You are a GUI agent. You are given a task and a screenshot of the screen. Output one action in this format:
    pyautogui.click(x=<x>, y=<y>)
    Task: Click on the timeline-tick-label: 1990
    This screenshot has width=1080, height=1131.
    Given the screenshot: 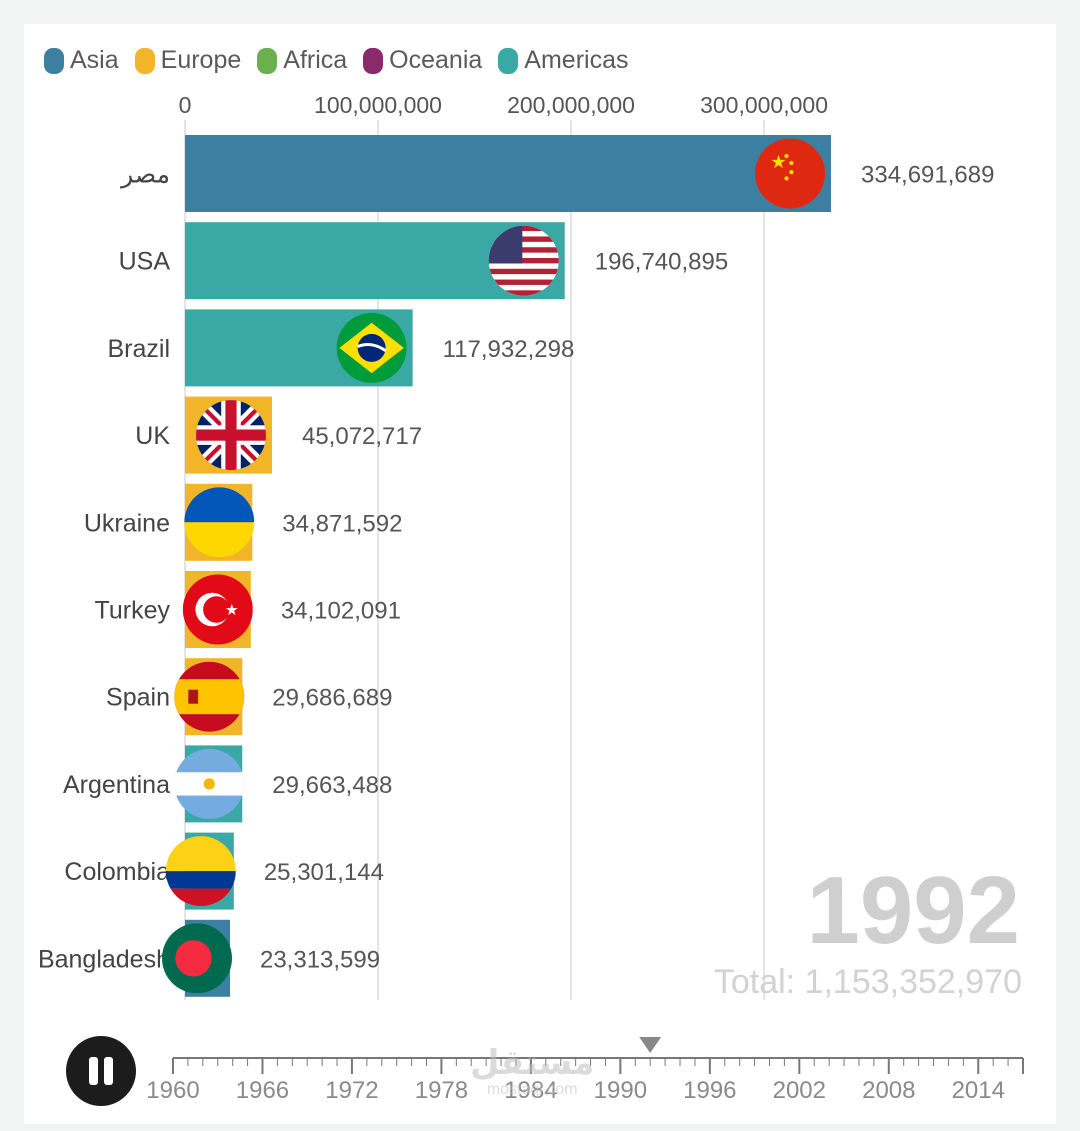 What is the action you would take?
    pyautogui.click(x=620, y=1090)
    